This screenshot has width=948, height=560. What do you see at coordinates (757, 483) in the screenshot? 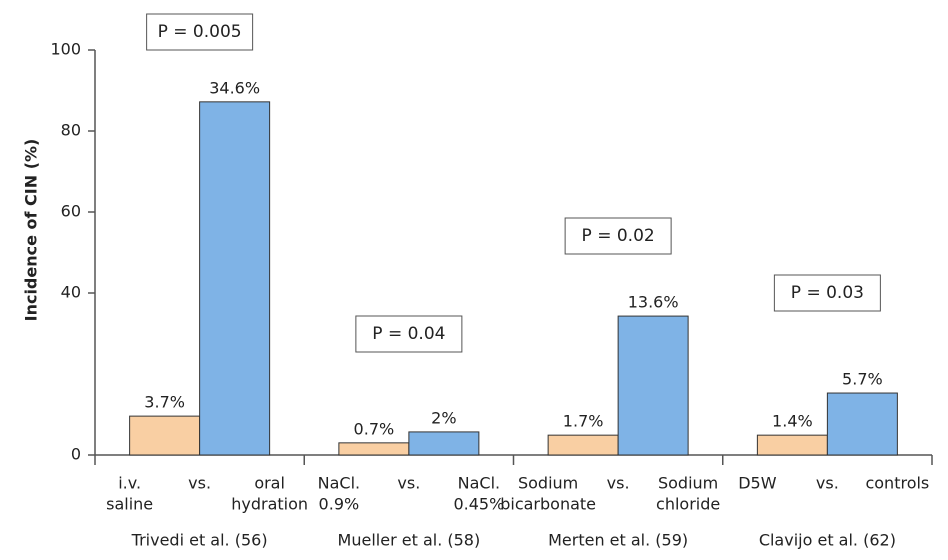
I see `bar-label: D5W` at bounding box center [757, 483].